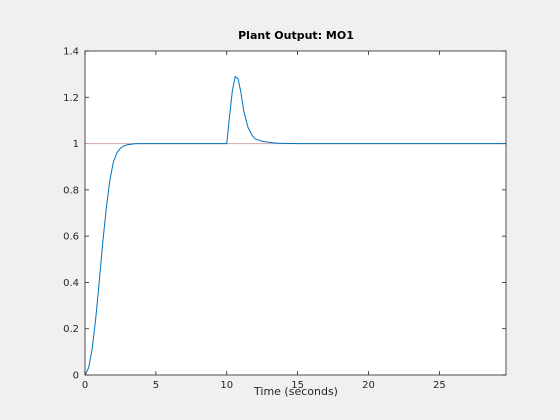 The height and width of the screenshot is (420, 560). Describe the element at coordinates (226, 385) in the screenshot. I see `x-tick-label: 10` at that location.